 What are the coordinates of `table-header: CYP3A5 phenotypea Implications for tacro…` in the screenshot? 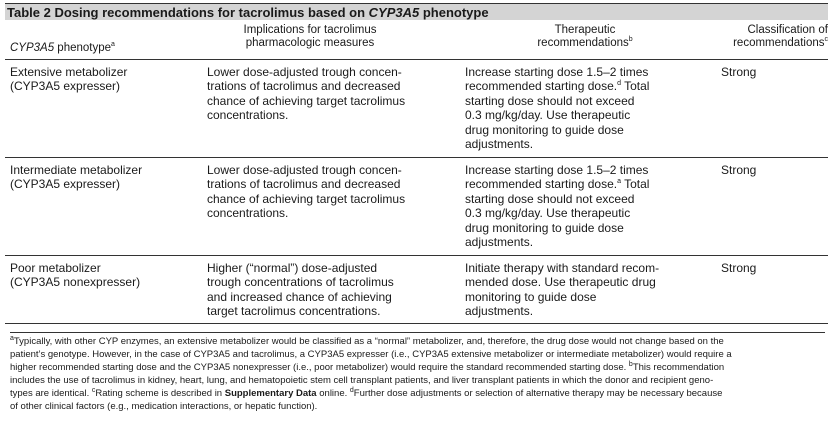 It's located at (416, 40).